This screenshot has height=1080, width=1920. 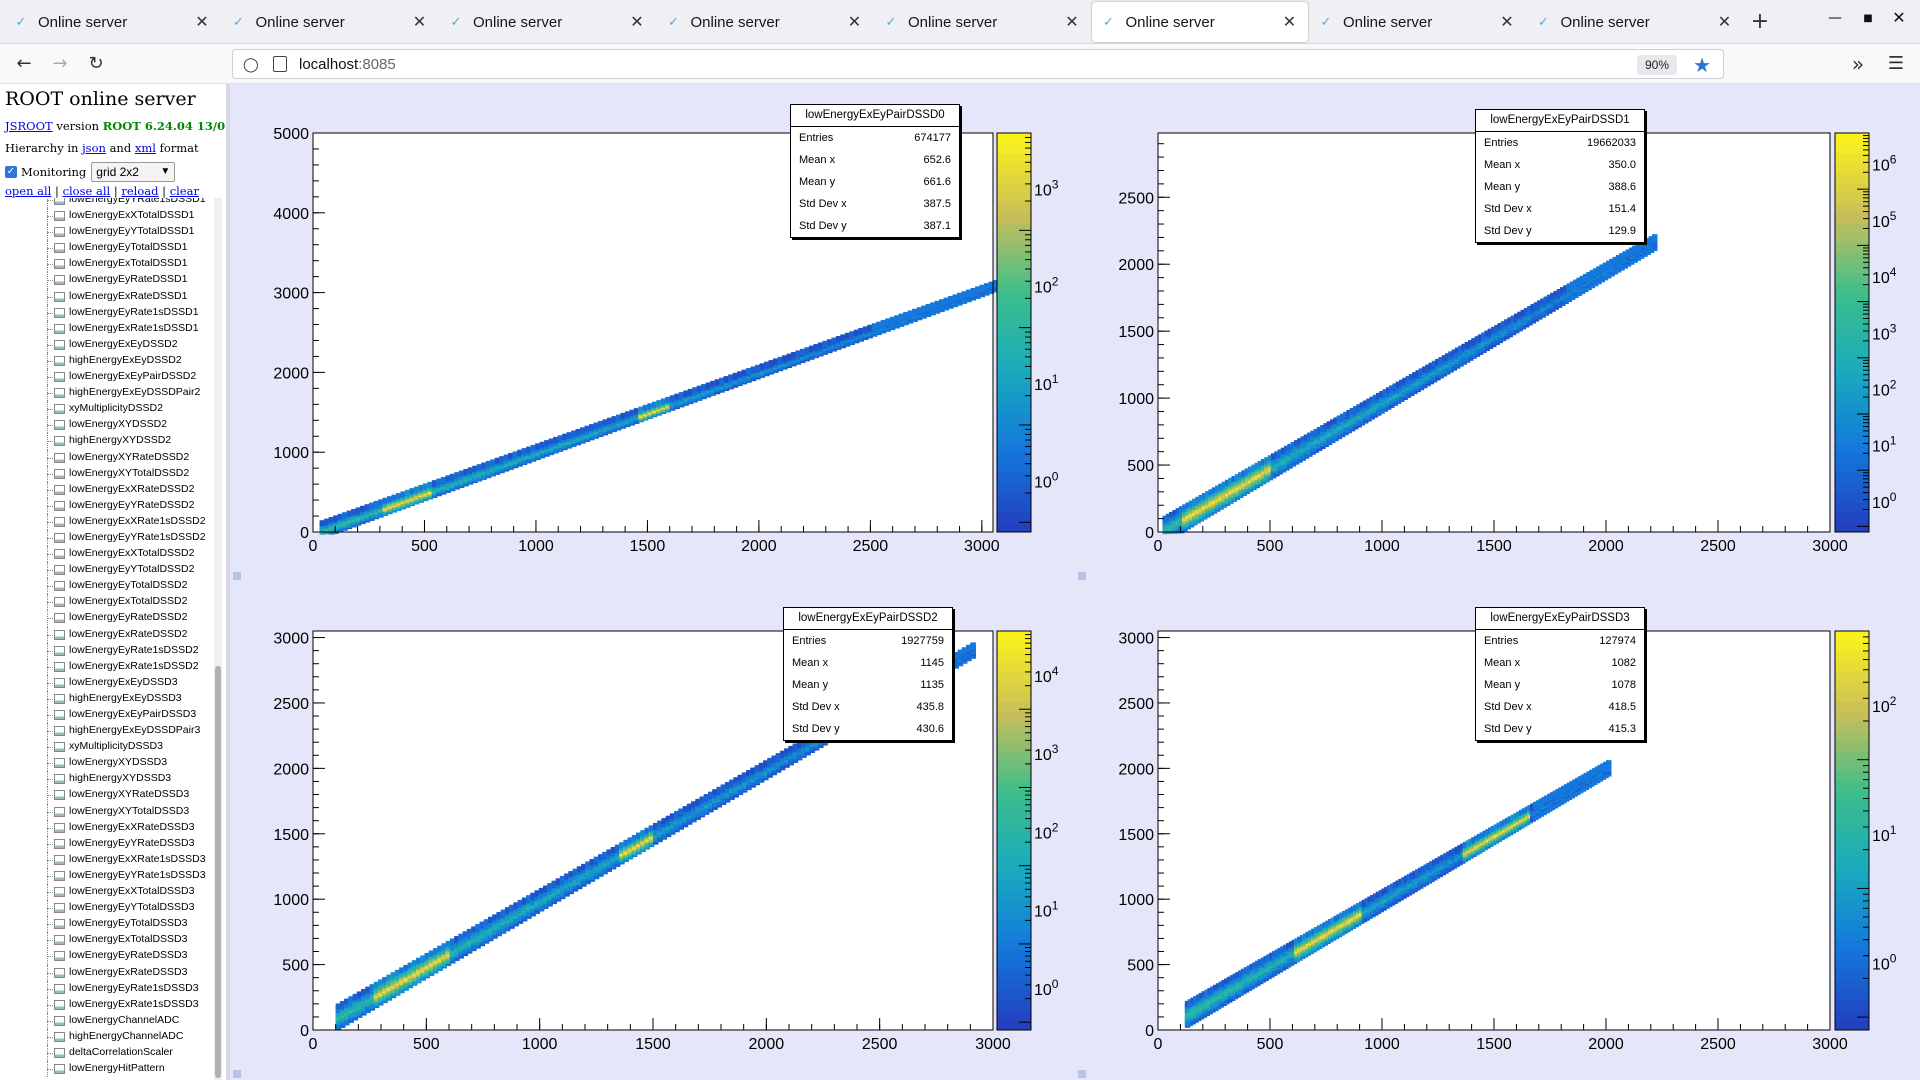 What do you see at coordinates (107, 473) in the screenshot?
I see `tree-item: lowEnergyXYTotalDSSD2` at bounding box center [107, 473].